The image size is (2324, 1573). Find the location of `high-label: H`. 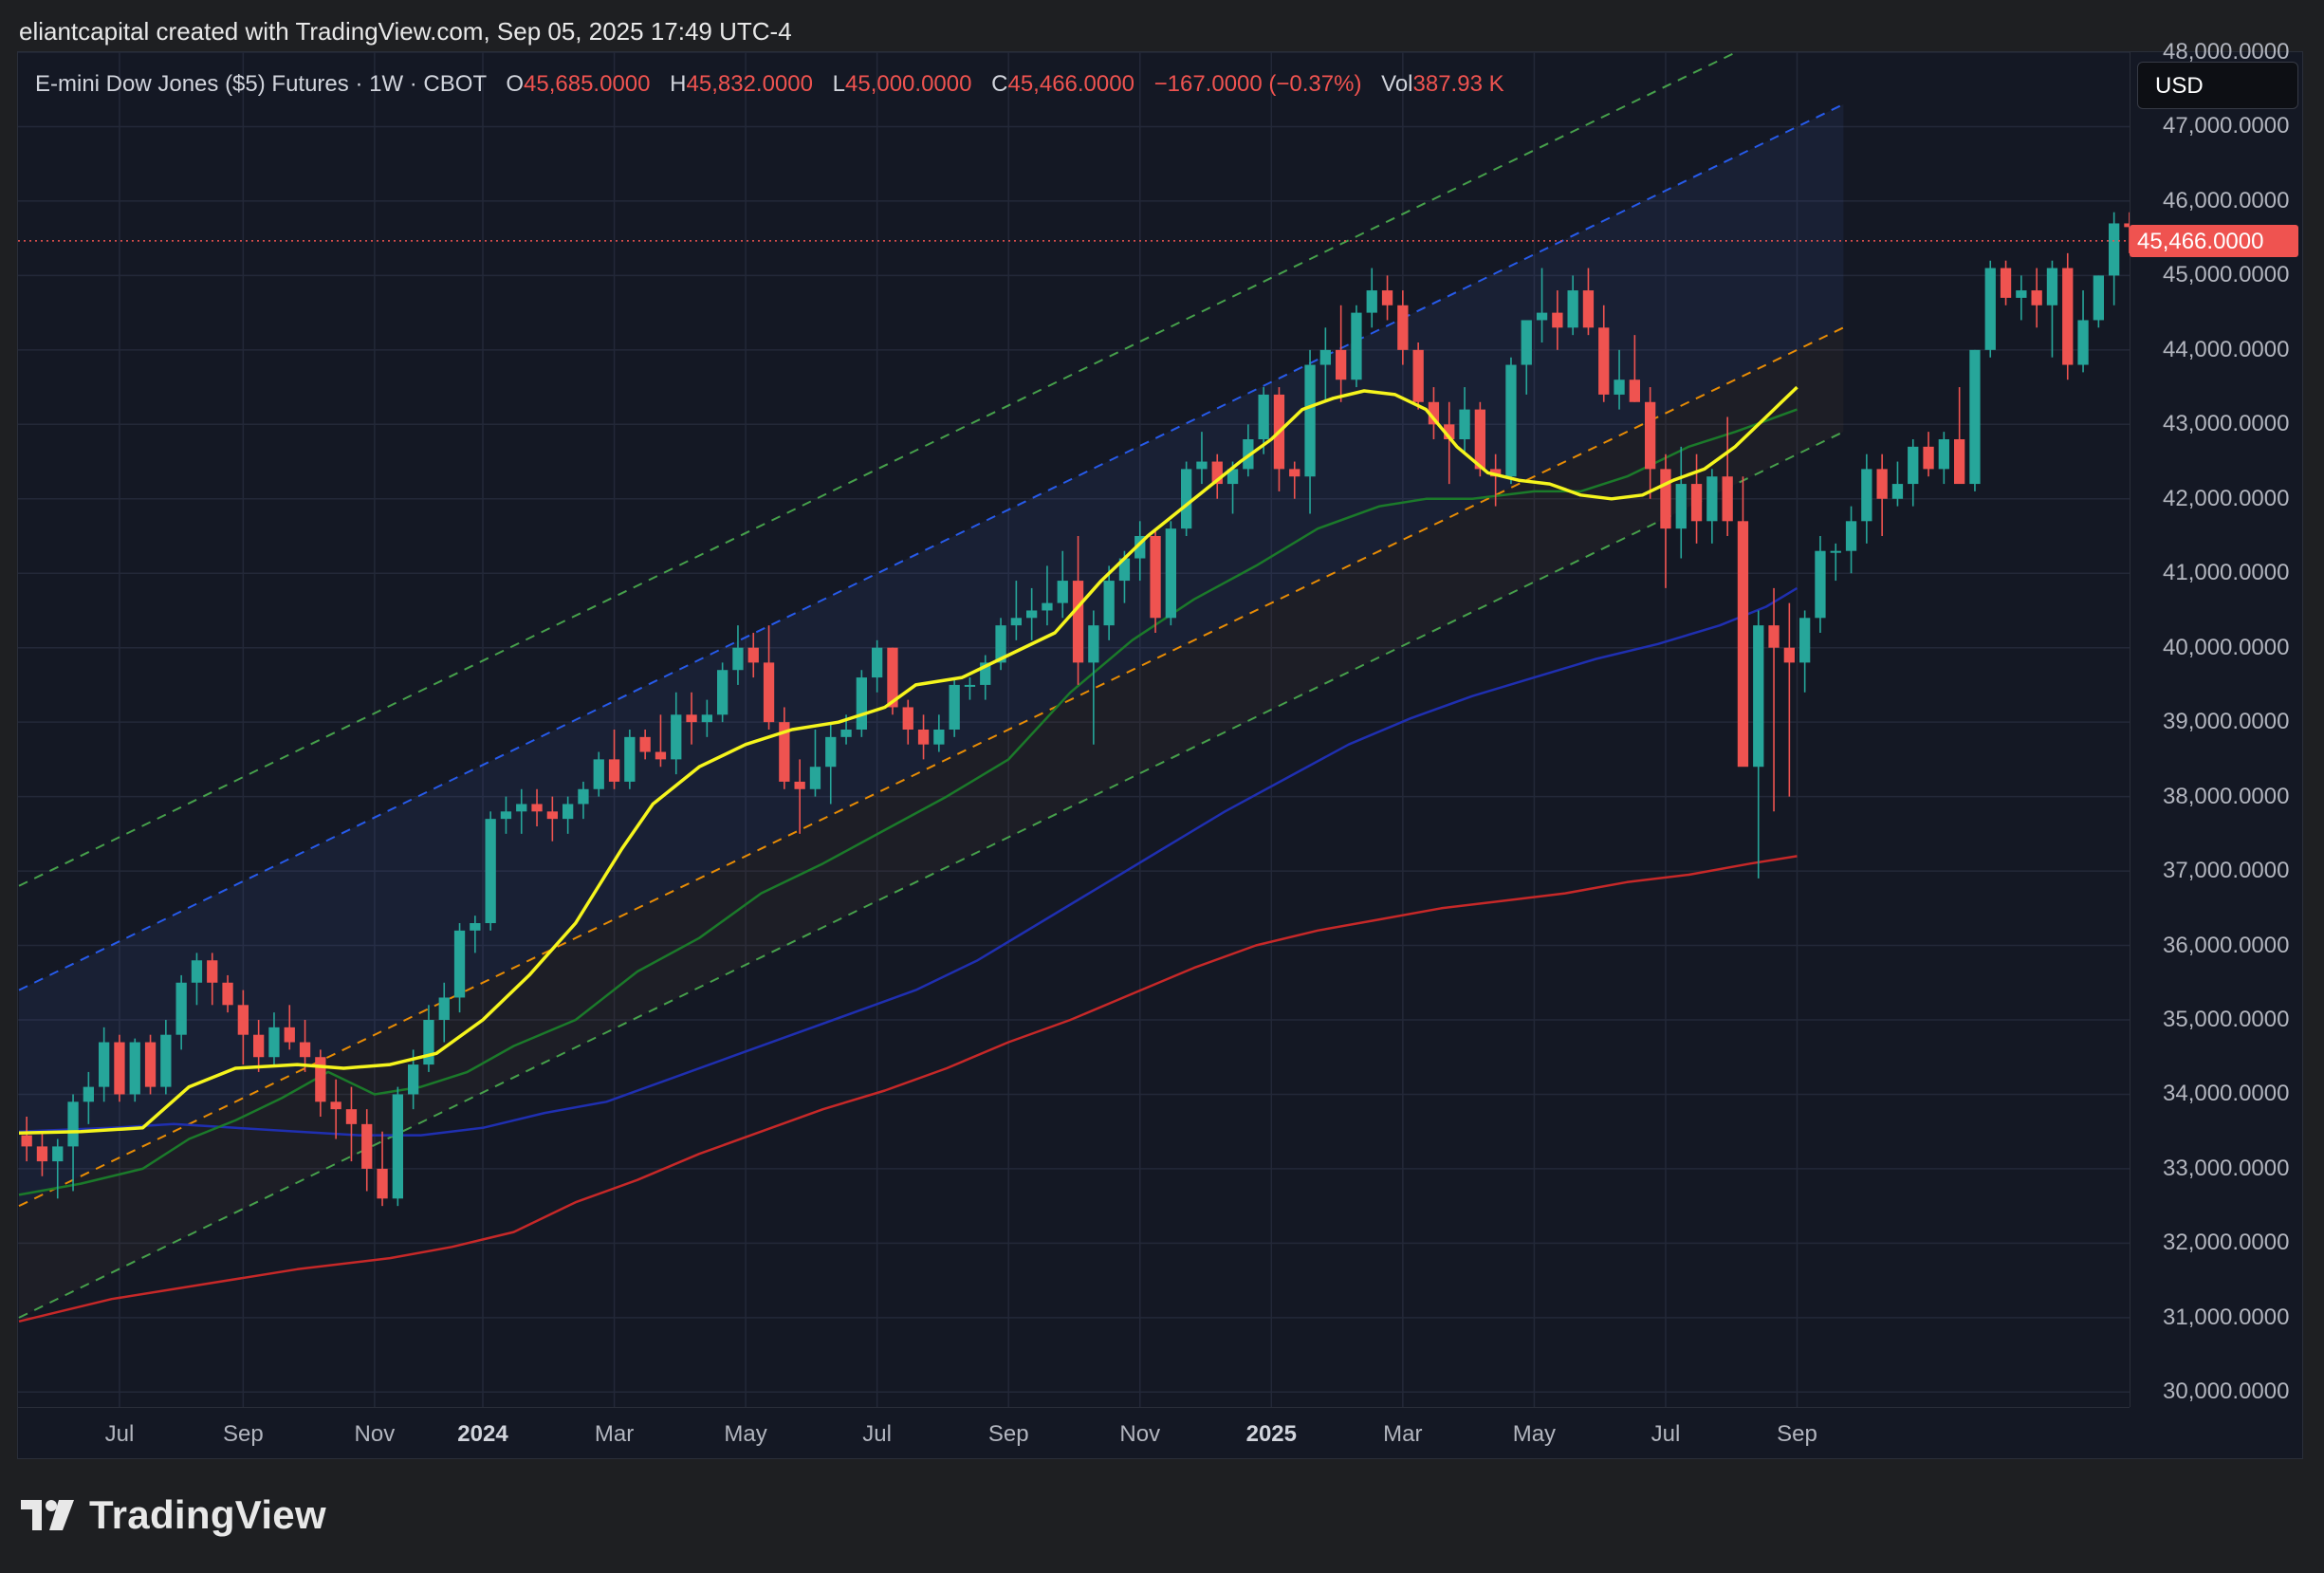

high-label: H is located at coordinates (678, 84).